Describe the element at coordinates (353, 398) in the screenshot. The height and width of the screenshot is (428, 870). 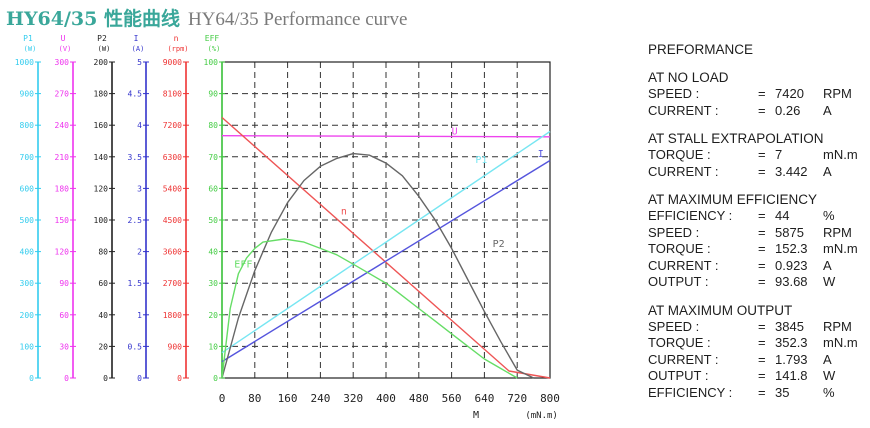
I see `x-tick-label: 320` at that location.